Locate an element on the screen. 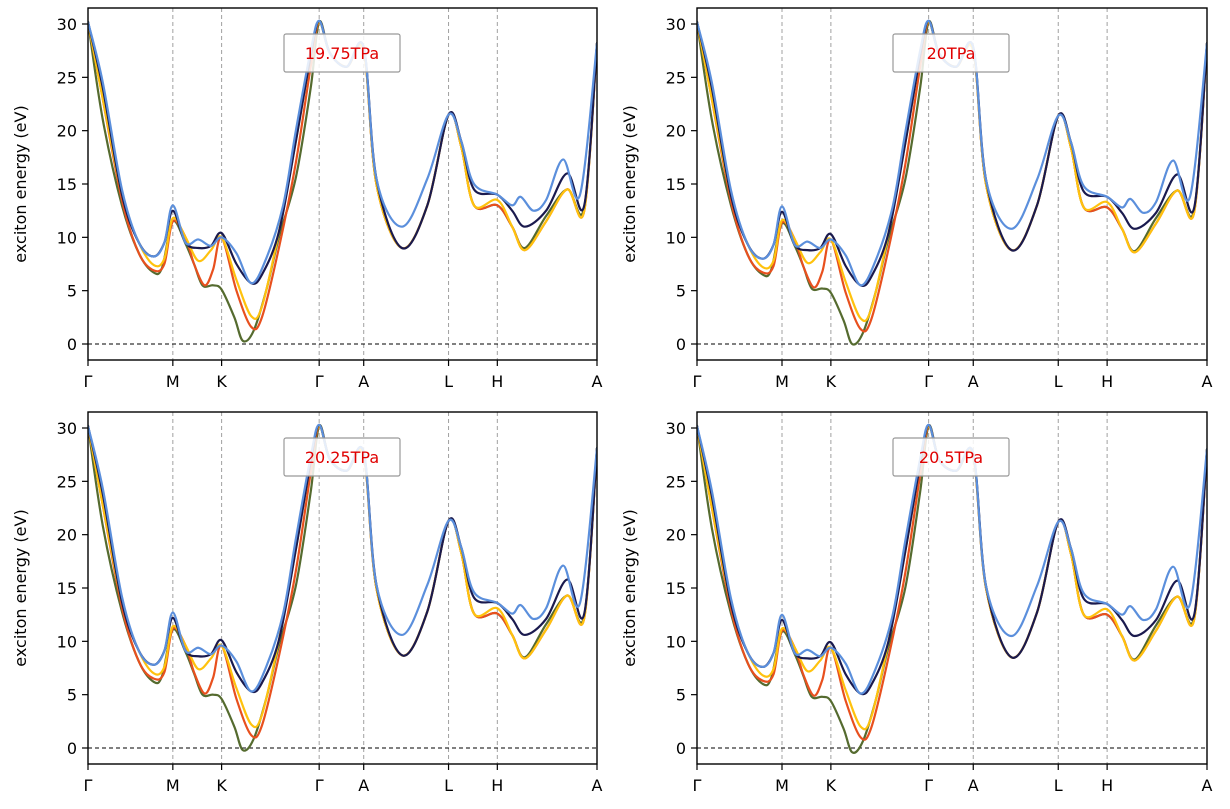 Image resolution: width=1230 pixels, height=809 pixels. pressure-label: 20.5TPa is located at coordinates (951, 457).